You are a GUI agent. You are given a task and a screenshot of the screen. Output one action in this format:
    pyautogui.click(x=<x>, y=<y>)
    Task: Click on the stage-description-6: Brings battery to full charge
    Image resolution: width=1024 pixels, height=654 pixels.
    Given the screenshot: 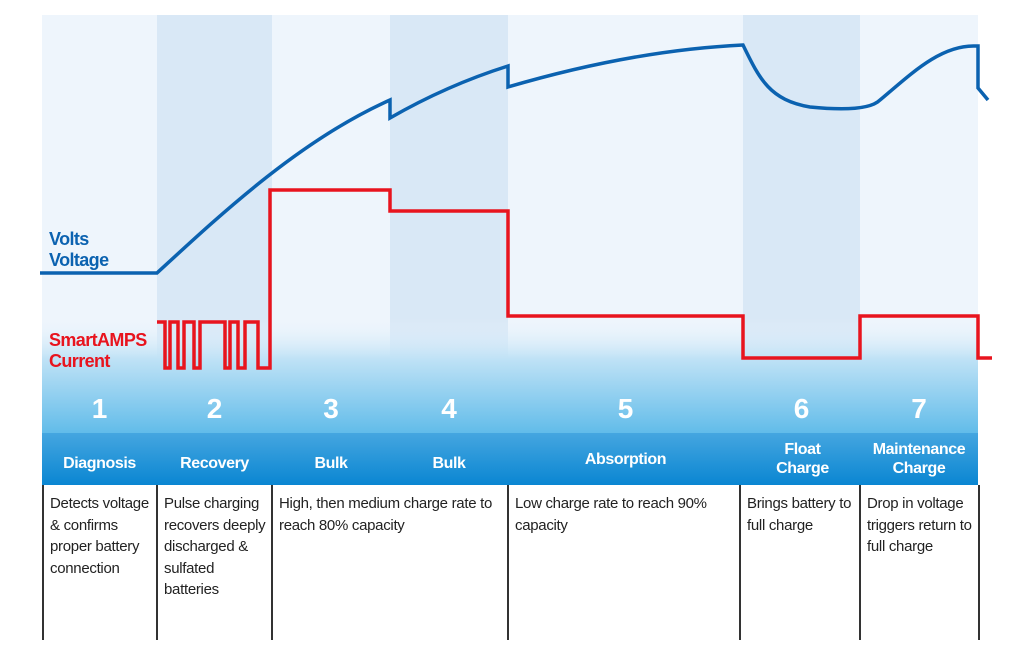 What is the action you would take?
    pyautogui.click(x=799, y=562)
    